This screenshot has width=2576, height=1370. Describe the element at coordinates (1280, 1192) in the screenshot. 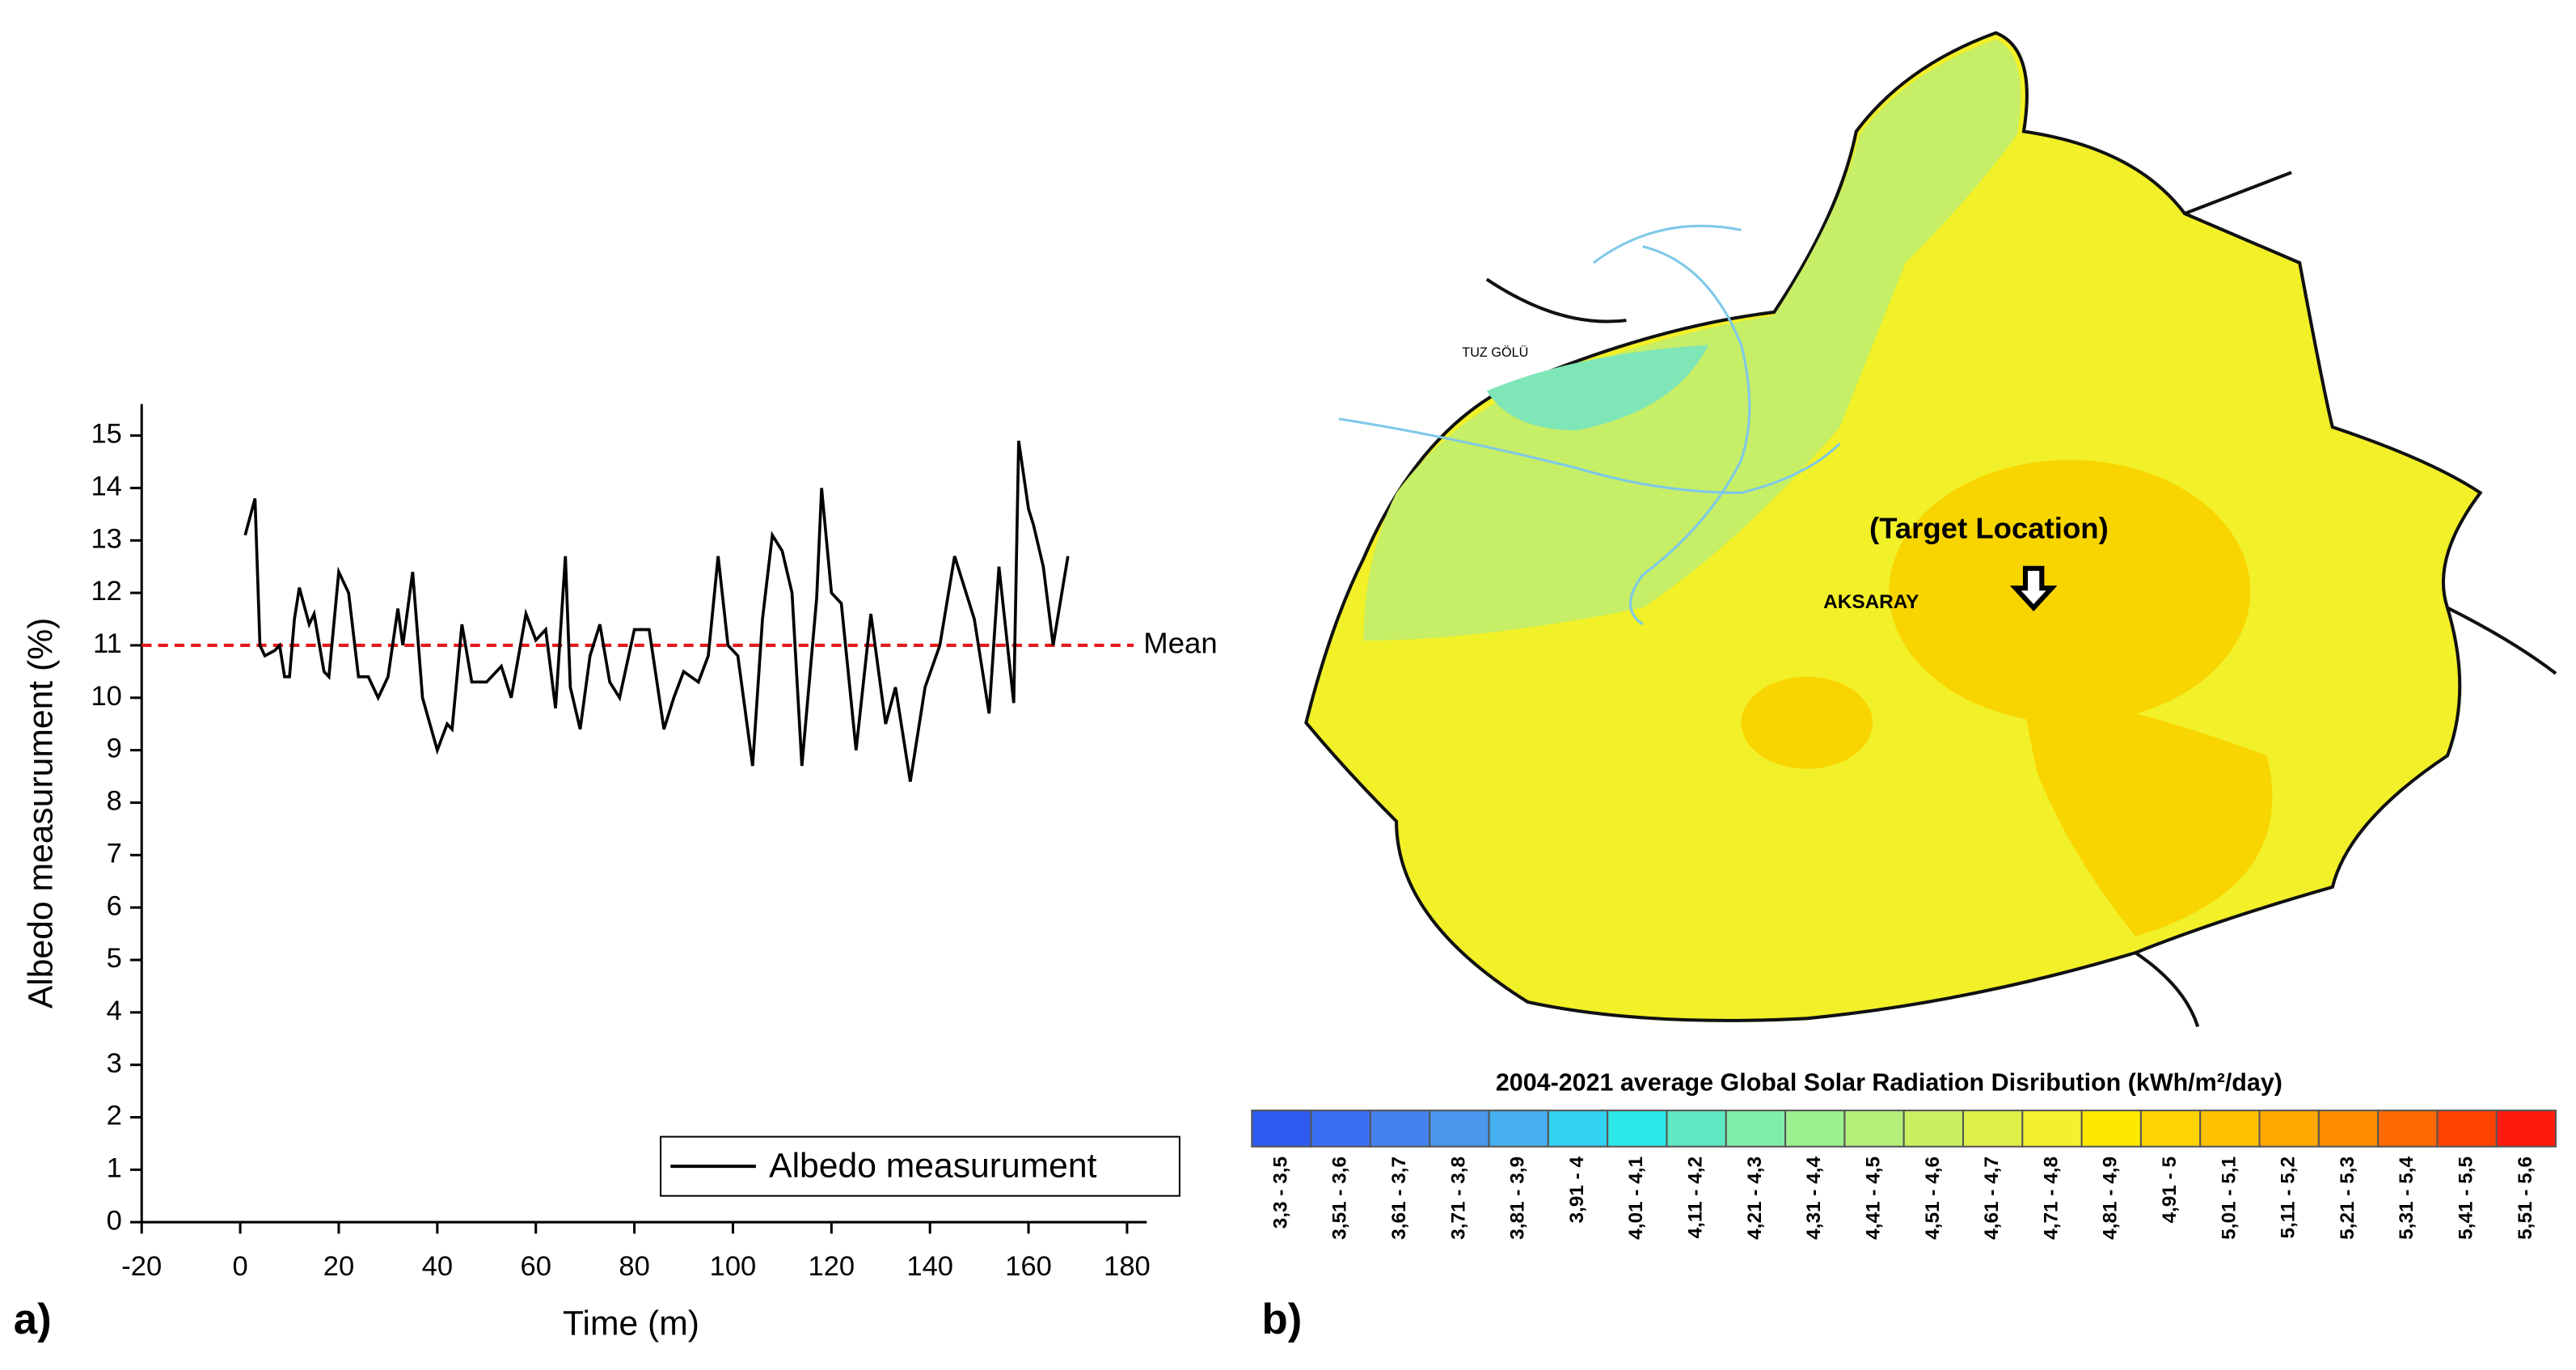

I see `legend-label: 3,3 - 3,5` at that location.